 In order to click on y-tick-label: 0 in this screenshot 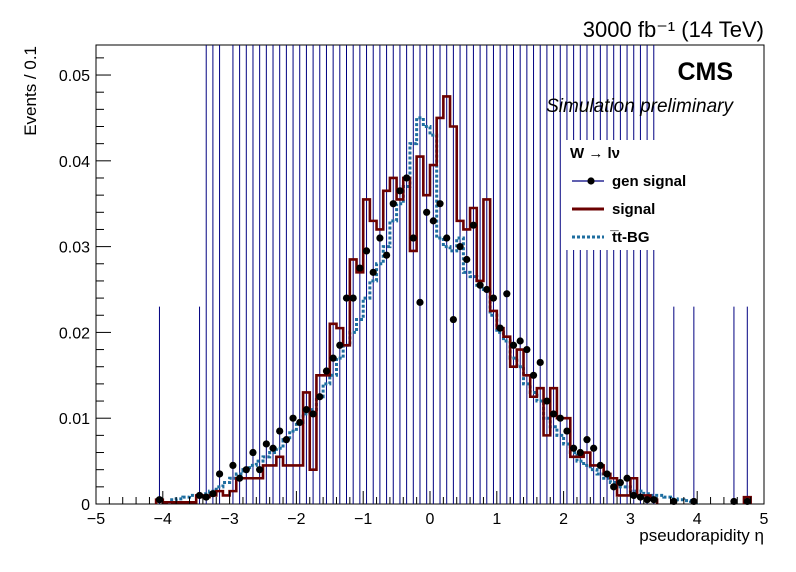, I will do `click(85, 505)`.